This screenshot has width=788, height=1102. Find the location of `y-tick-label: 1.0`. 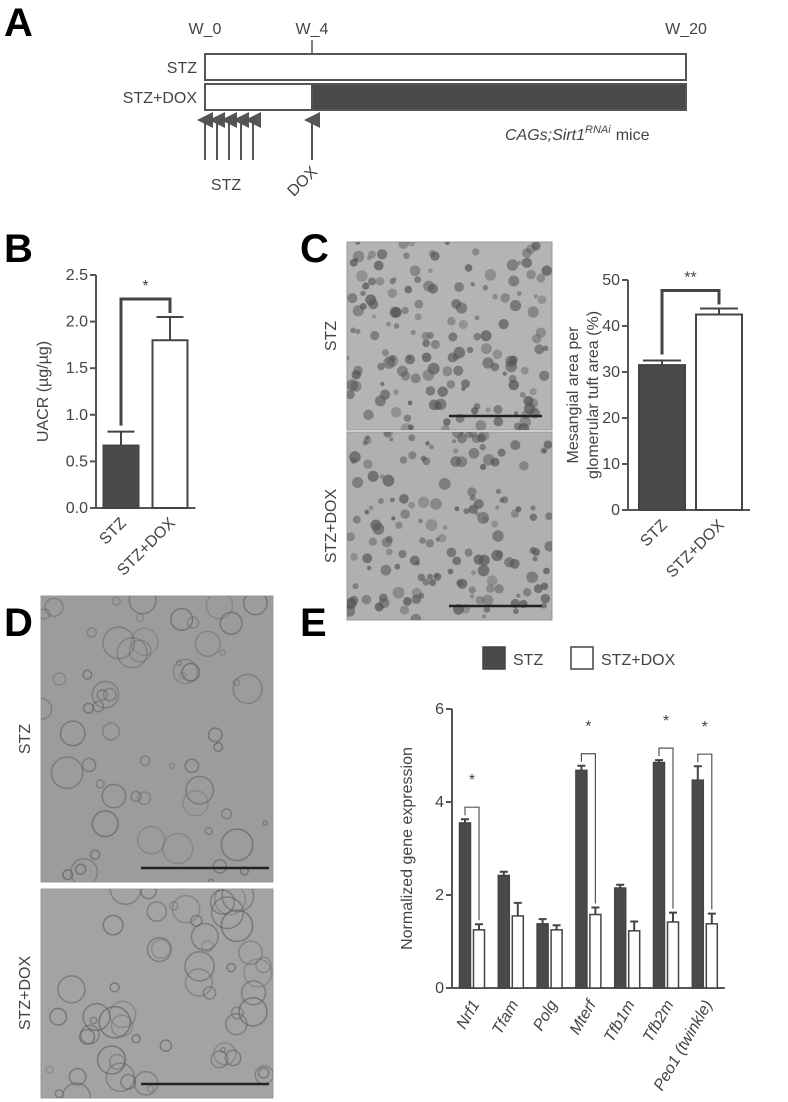

y-tick-label: 1.0 is located at coordinates (77, 415).